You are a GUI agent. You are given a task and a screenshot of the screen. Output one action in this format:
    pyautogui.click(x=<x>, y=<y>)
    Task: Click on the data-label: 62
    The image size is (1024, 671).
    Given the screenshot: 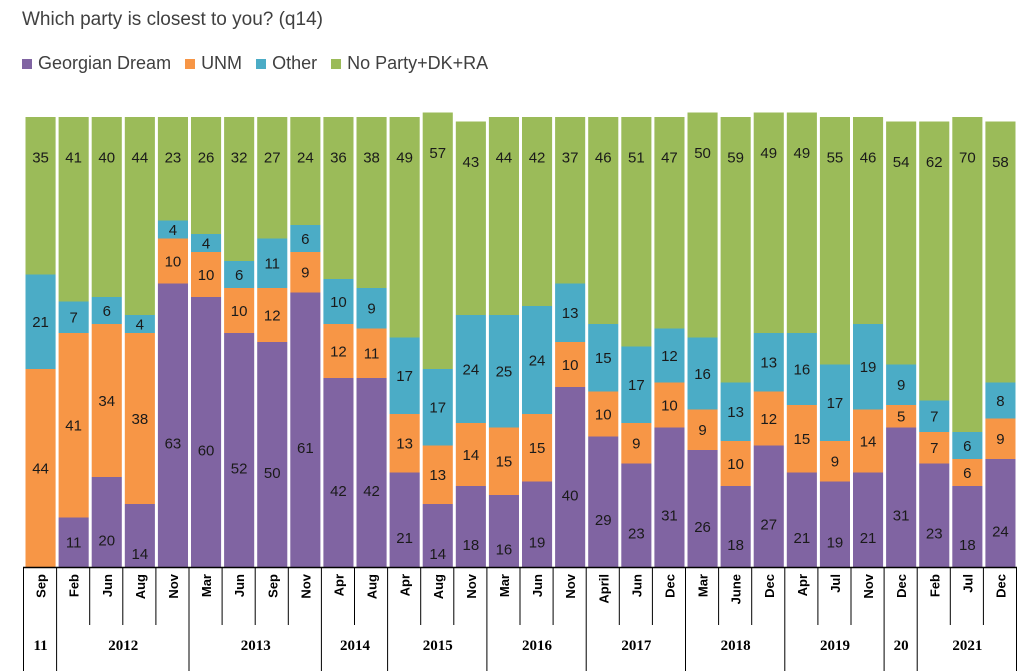 What is the action you would take?
    pyautogui.click(x=934, y=162)
    